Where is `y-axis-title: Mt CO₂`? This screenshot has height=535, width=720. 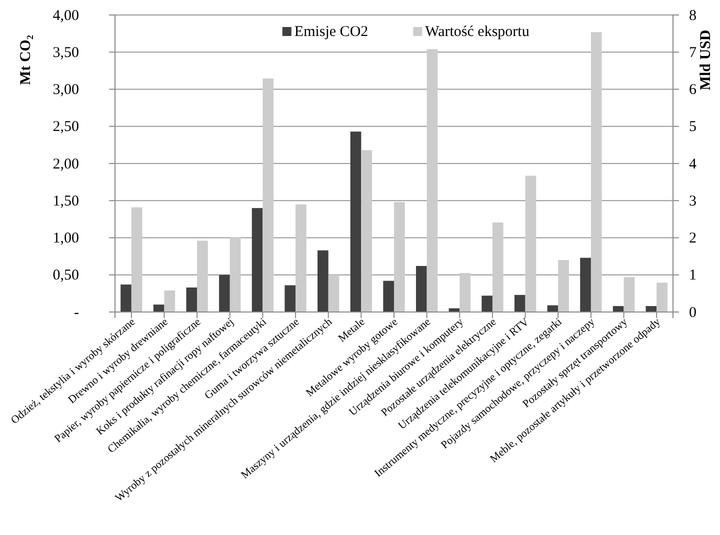 y-axis-title: Mt CO₂ is located at coordinates (26, 59).